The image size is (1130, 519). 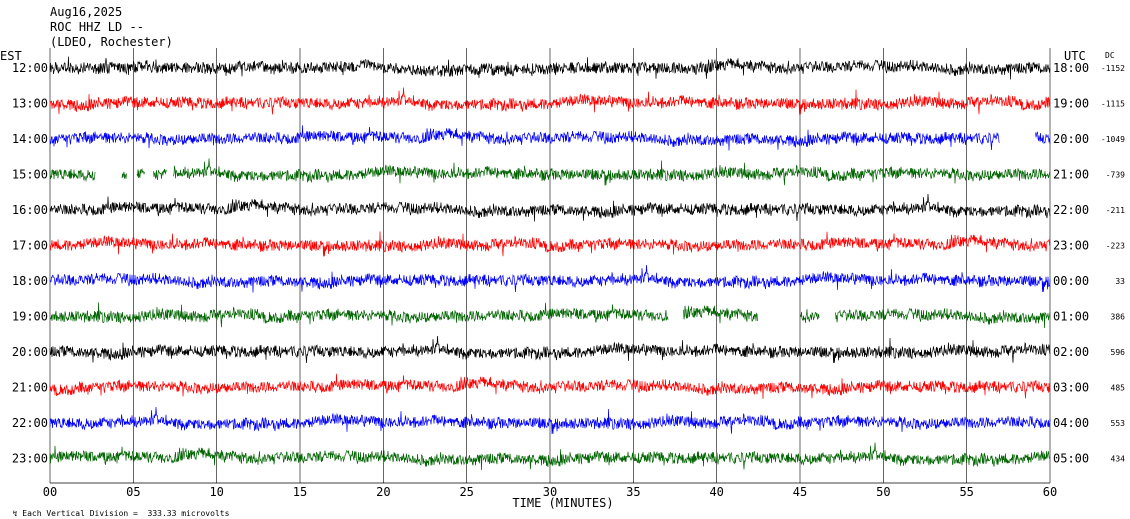 I want to click on est-row-label: 14:00, so click(x=30, y=139).